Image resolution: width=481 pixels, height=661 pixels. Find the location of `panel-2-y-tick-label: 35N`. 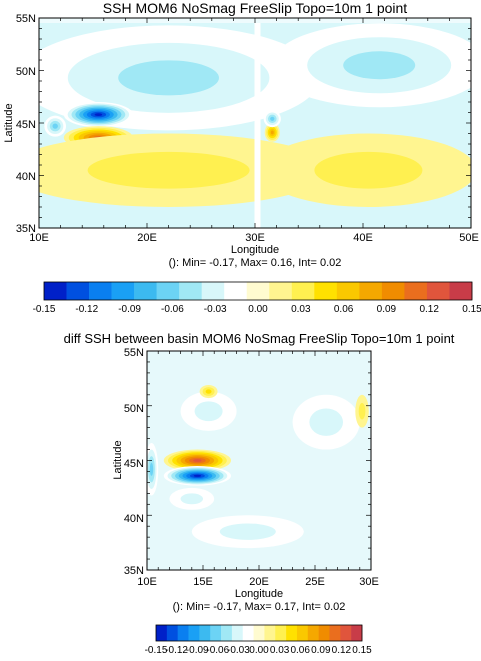

panel-2-y-tick-label: 35N is located at coordinates (134, 571).